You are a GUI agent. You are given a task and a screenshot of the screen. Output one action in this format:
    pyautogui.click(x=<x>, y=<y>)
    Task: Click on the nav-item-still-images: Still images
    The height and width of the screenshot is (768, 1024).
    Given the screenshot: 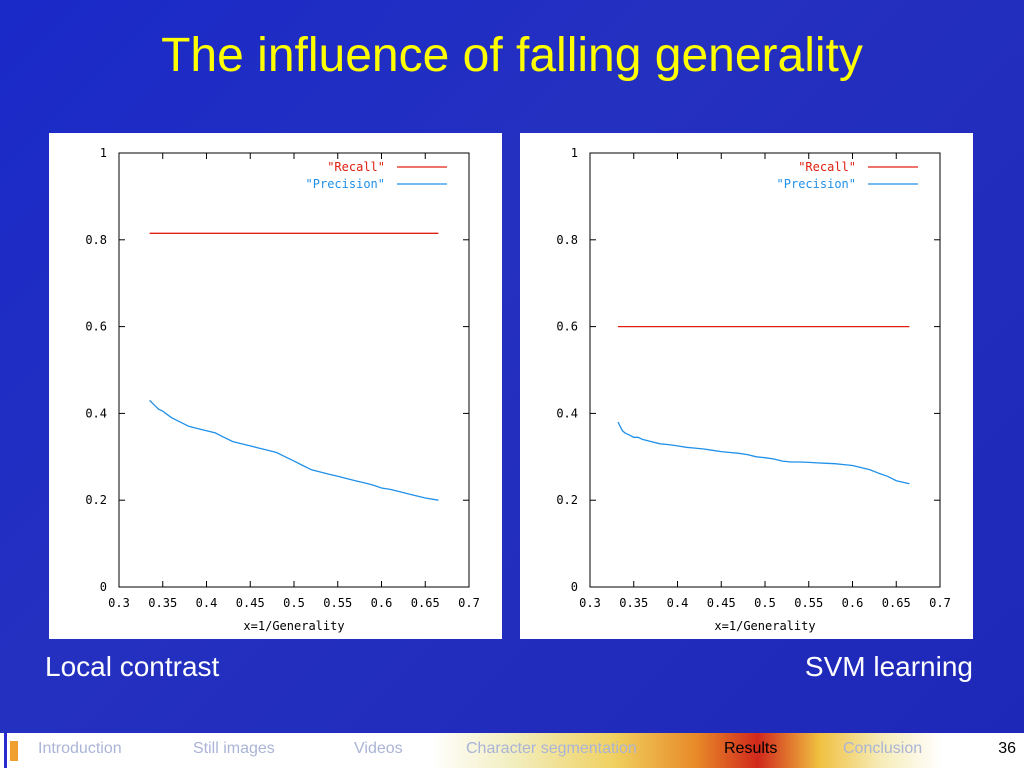 What is the action you would take?
    pyautogui.click(x=234, y=748)
    